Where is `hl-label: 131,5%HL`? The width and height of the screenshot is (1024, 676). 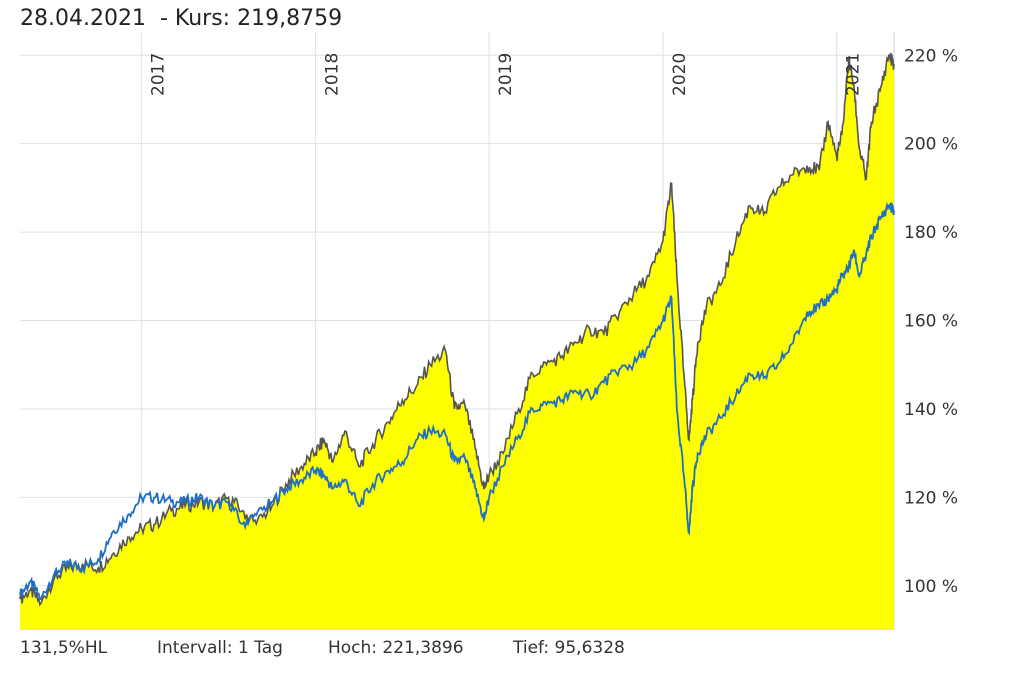 hl-label: 131,5%HL is located at coordinates (64, 648).